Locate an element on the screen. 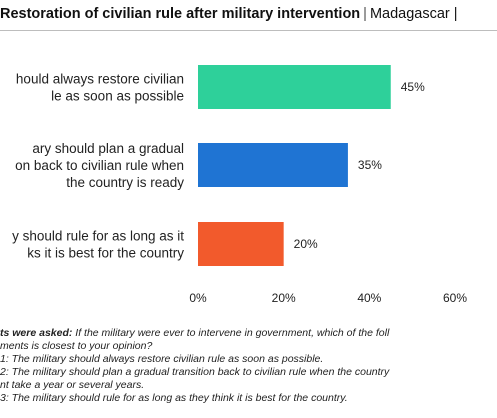 This screenshot has height=418, width=497. category-label-1-line-2: le as soon as possible is located at coordinates (117, 96).